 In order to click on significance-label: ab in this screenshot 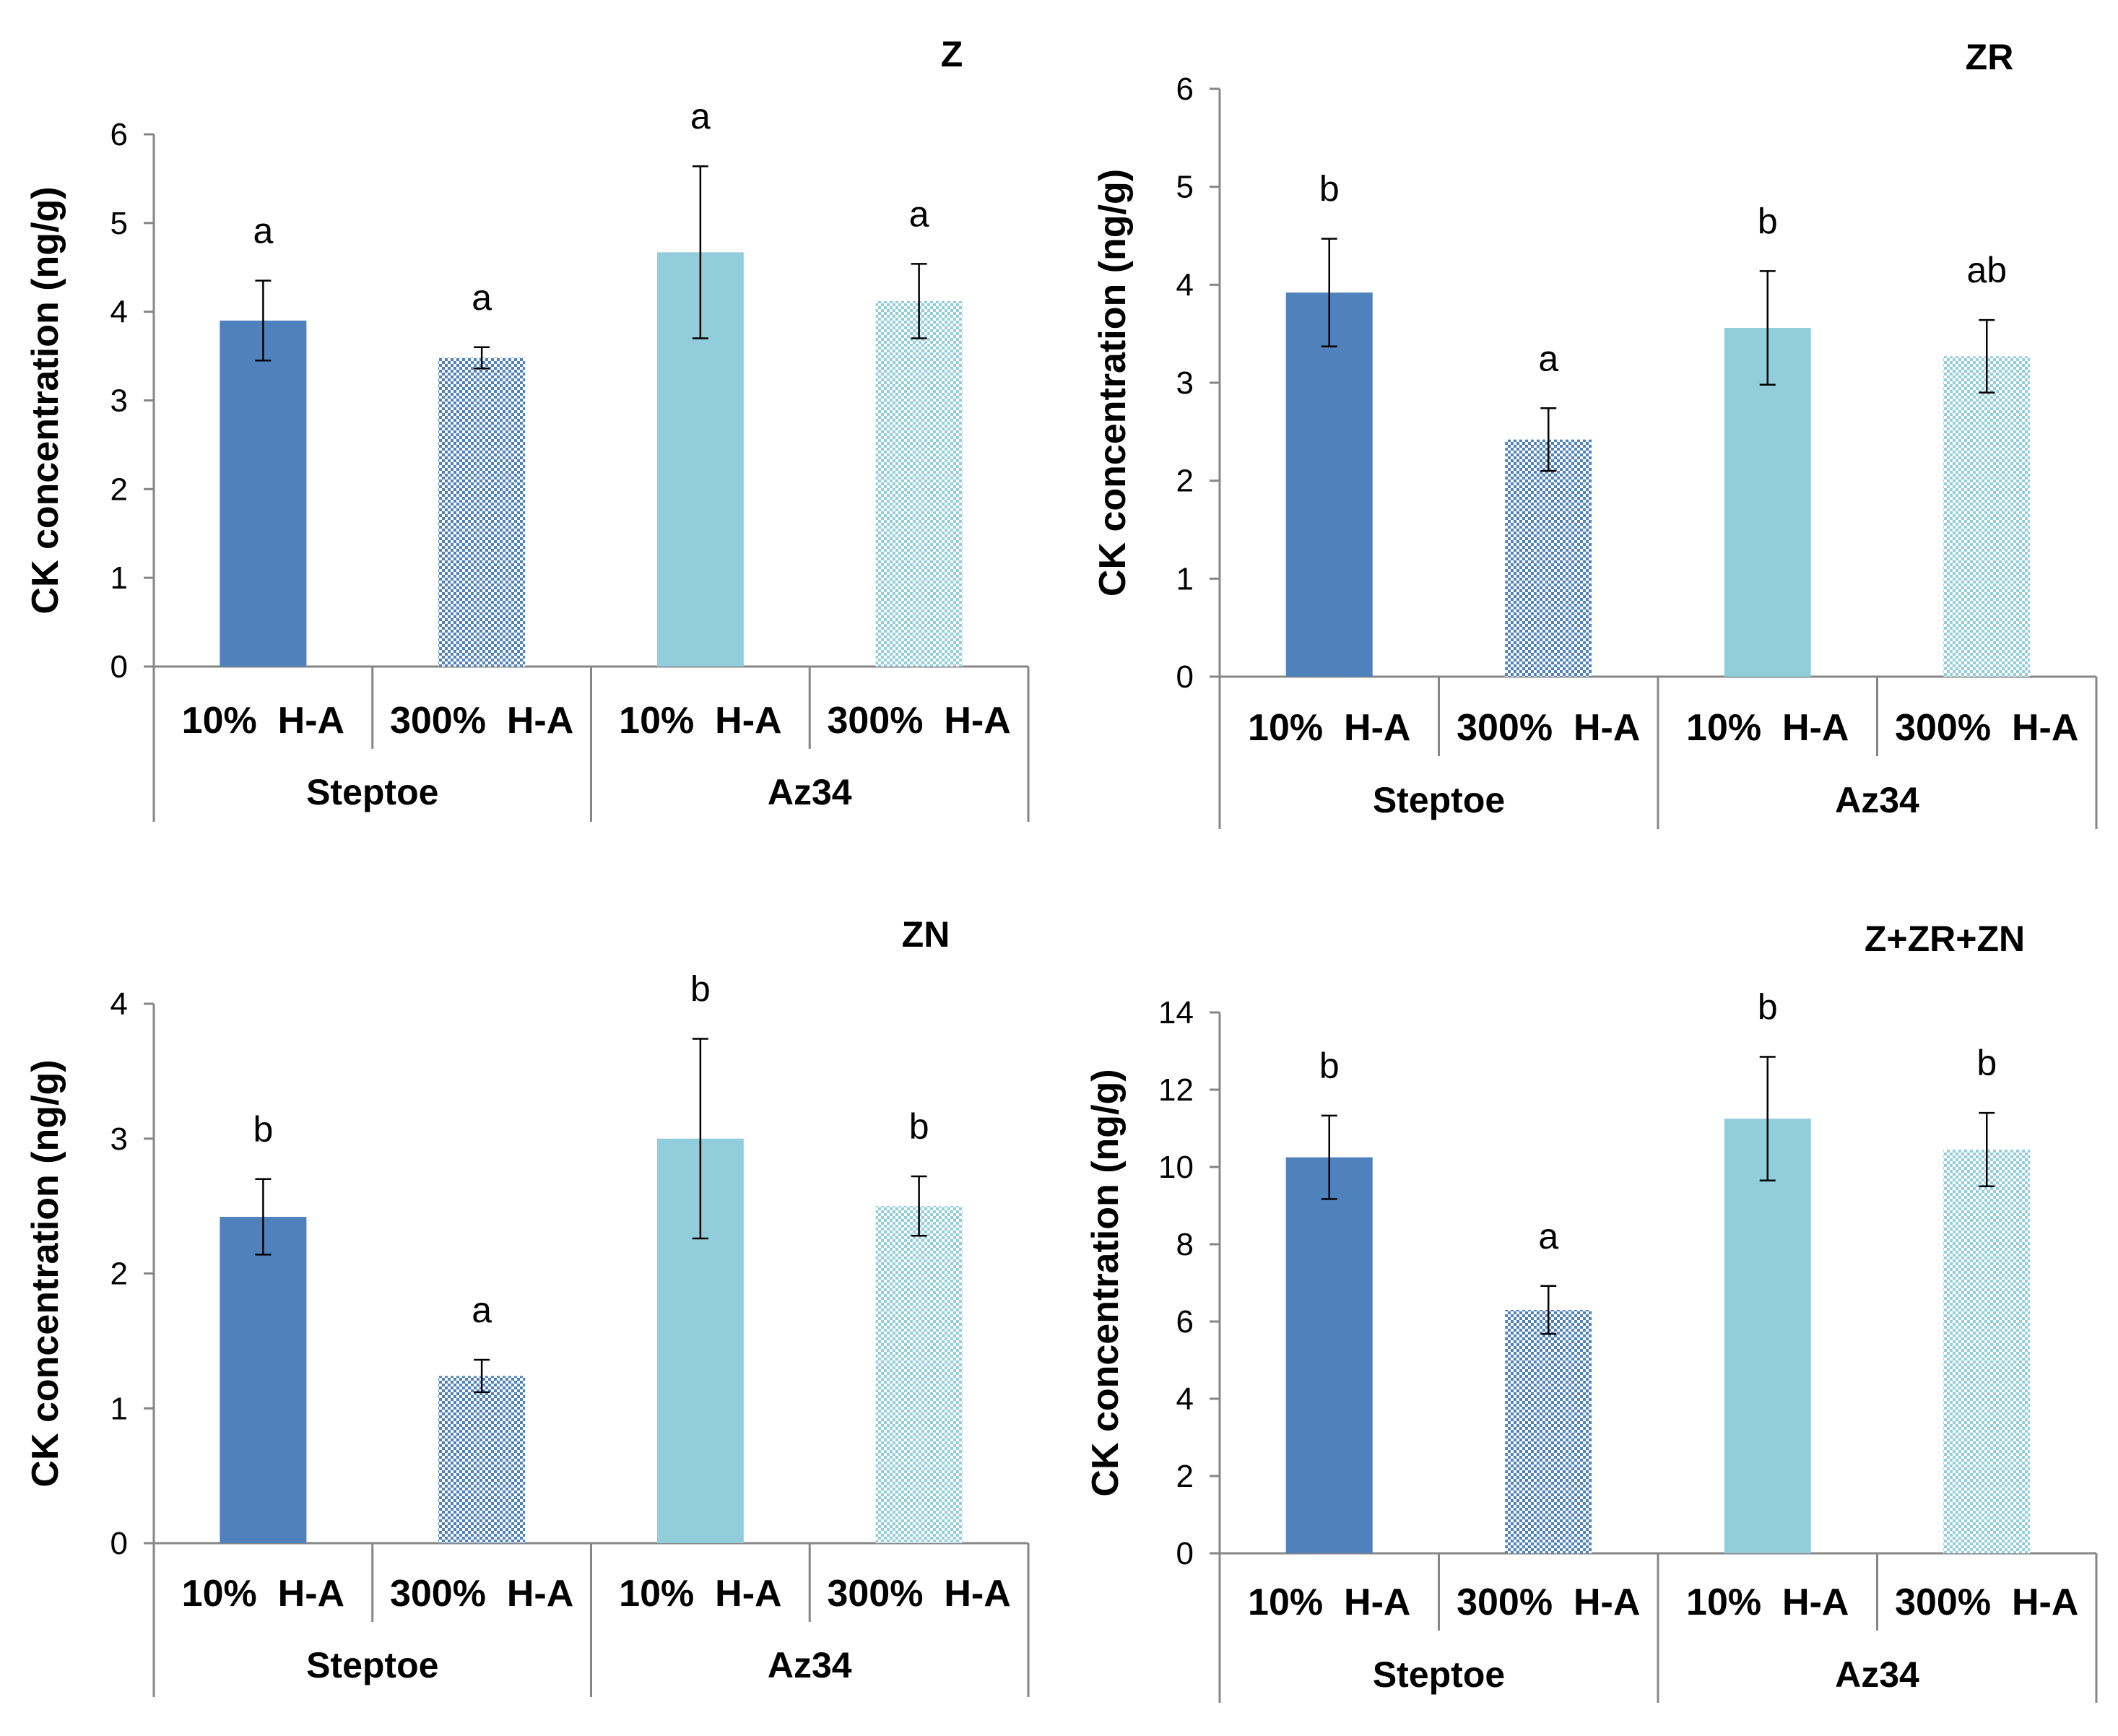, I will do `click(1987, 270)`.